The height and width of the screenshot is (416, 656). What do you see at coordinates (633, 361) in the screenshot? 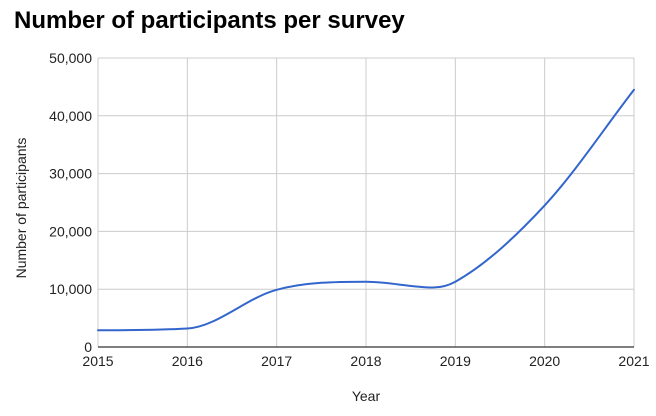
I see `x-tick-label: 2021` at bounding box center [633, 361].